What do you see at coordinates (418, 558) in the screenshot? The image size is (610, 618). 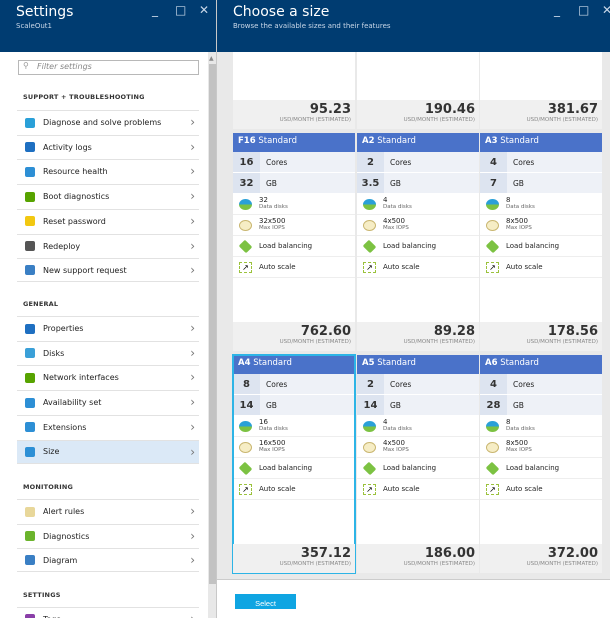 I see `price-area: 186.00 USD/MONTH (ESTIMATED)` at bounding box center [418, 558].